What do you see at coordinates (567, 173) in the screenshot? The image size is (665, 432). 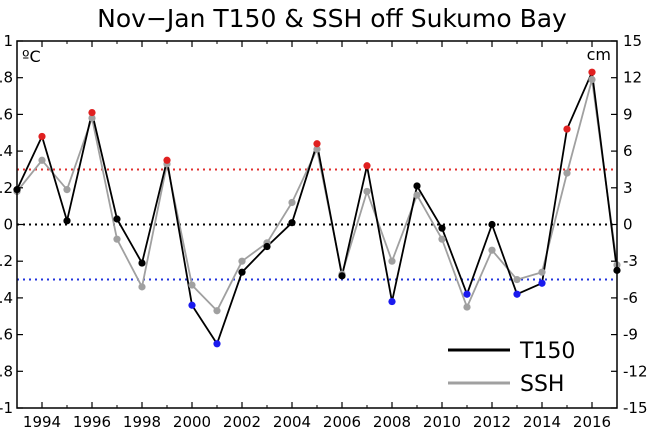 I see `data-point-ssh-2015` at bounding box center [567, 173].